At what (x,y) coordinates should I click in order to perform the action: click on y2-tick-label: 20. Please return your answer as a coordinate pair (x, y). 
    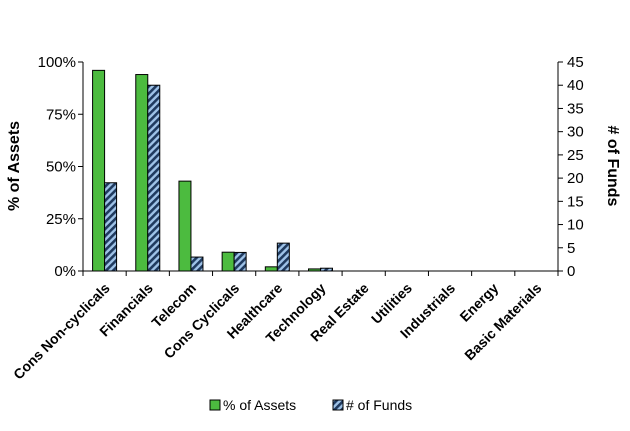
    Looking at the image, I should click on (575, 178).